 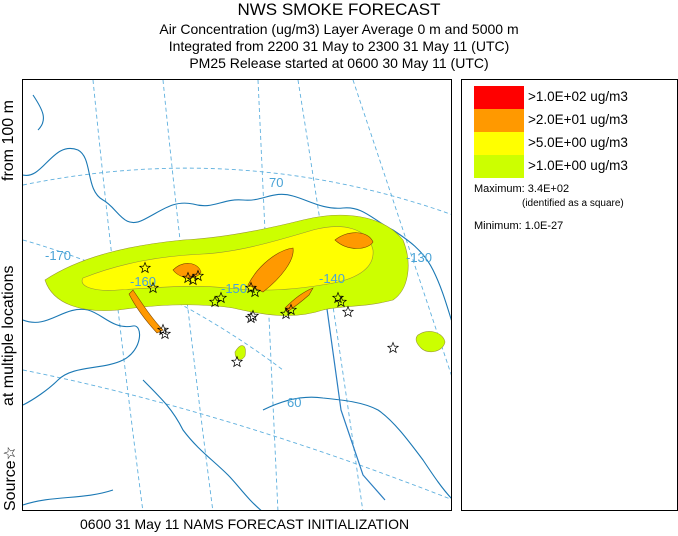 I want to click on grid-label-70: 70, so click(x=276, y=182).